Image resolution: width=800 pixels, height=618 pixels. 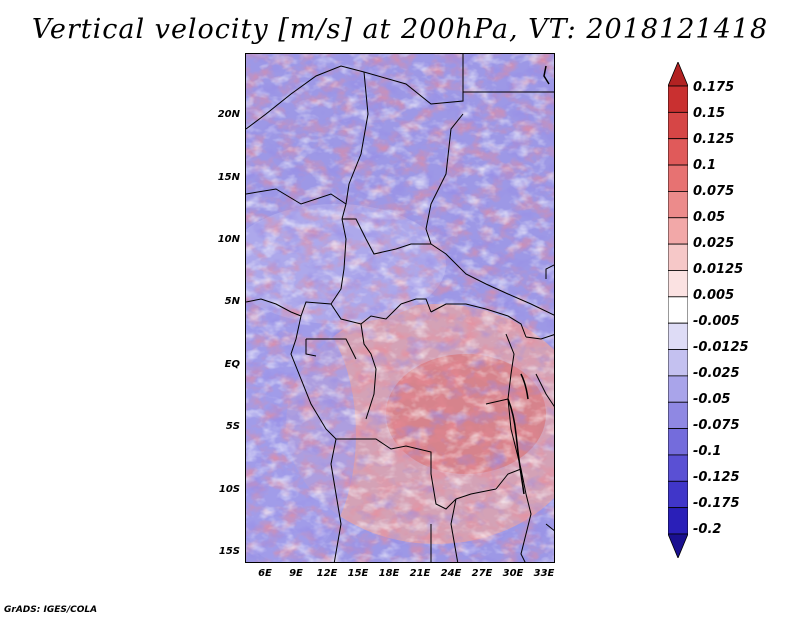 I want to click on lat-label-eq: EQ, so click(x=232, y=364).